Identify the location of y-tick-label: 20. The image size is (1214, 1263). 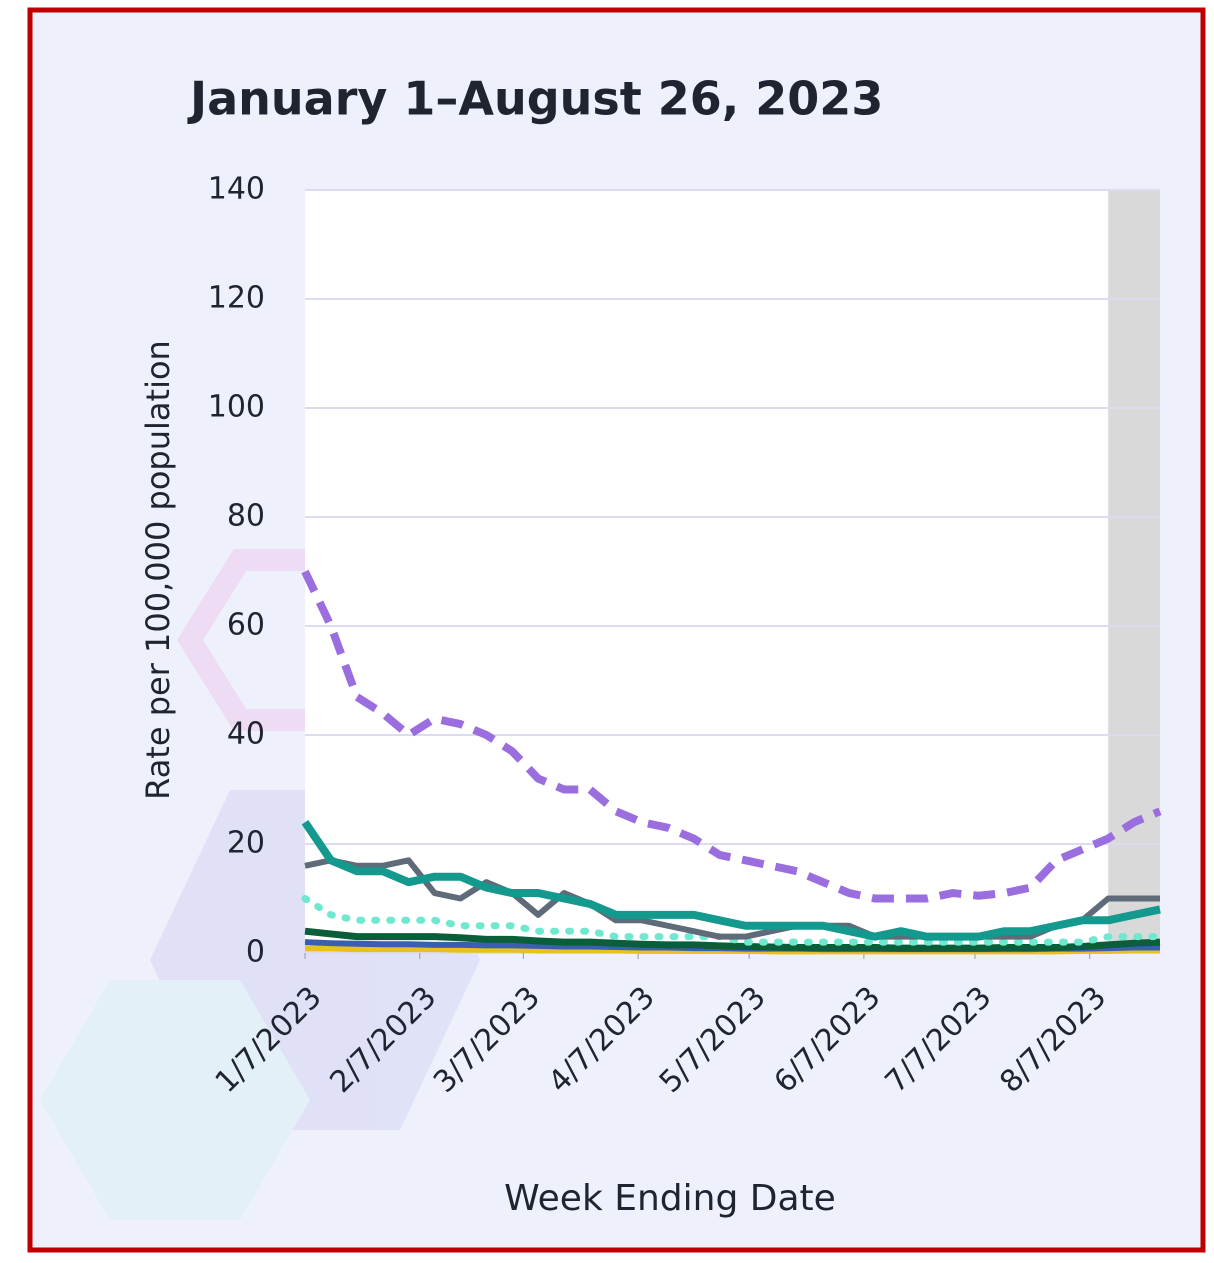
(246, 843).